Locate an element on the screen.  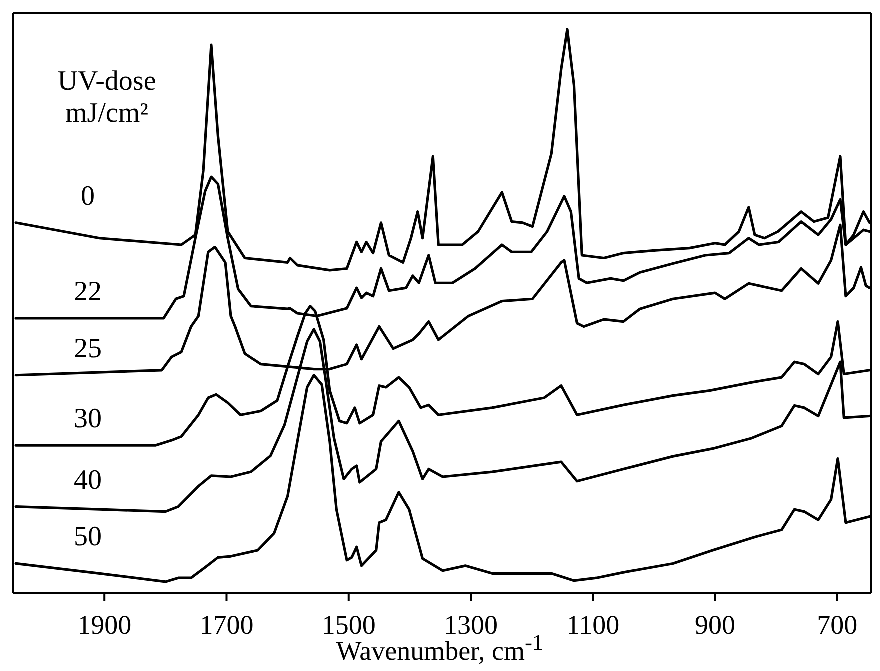
x-tick-label: 1700 is located at coordinates (227, 625).